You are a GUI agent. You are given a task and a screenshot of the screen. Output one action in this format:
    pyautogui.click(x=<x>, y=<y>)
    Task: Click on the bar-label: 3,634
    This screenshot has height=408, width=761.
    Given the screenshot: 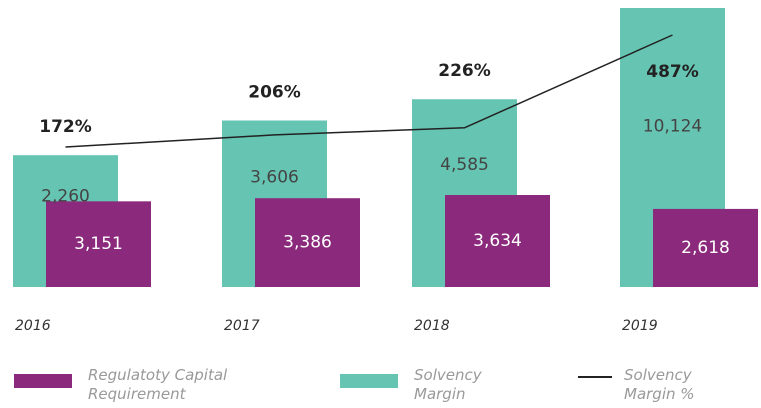 What is the action you would take?
    pyautogui.click(x=497, y=241)
    